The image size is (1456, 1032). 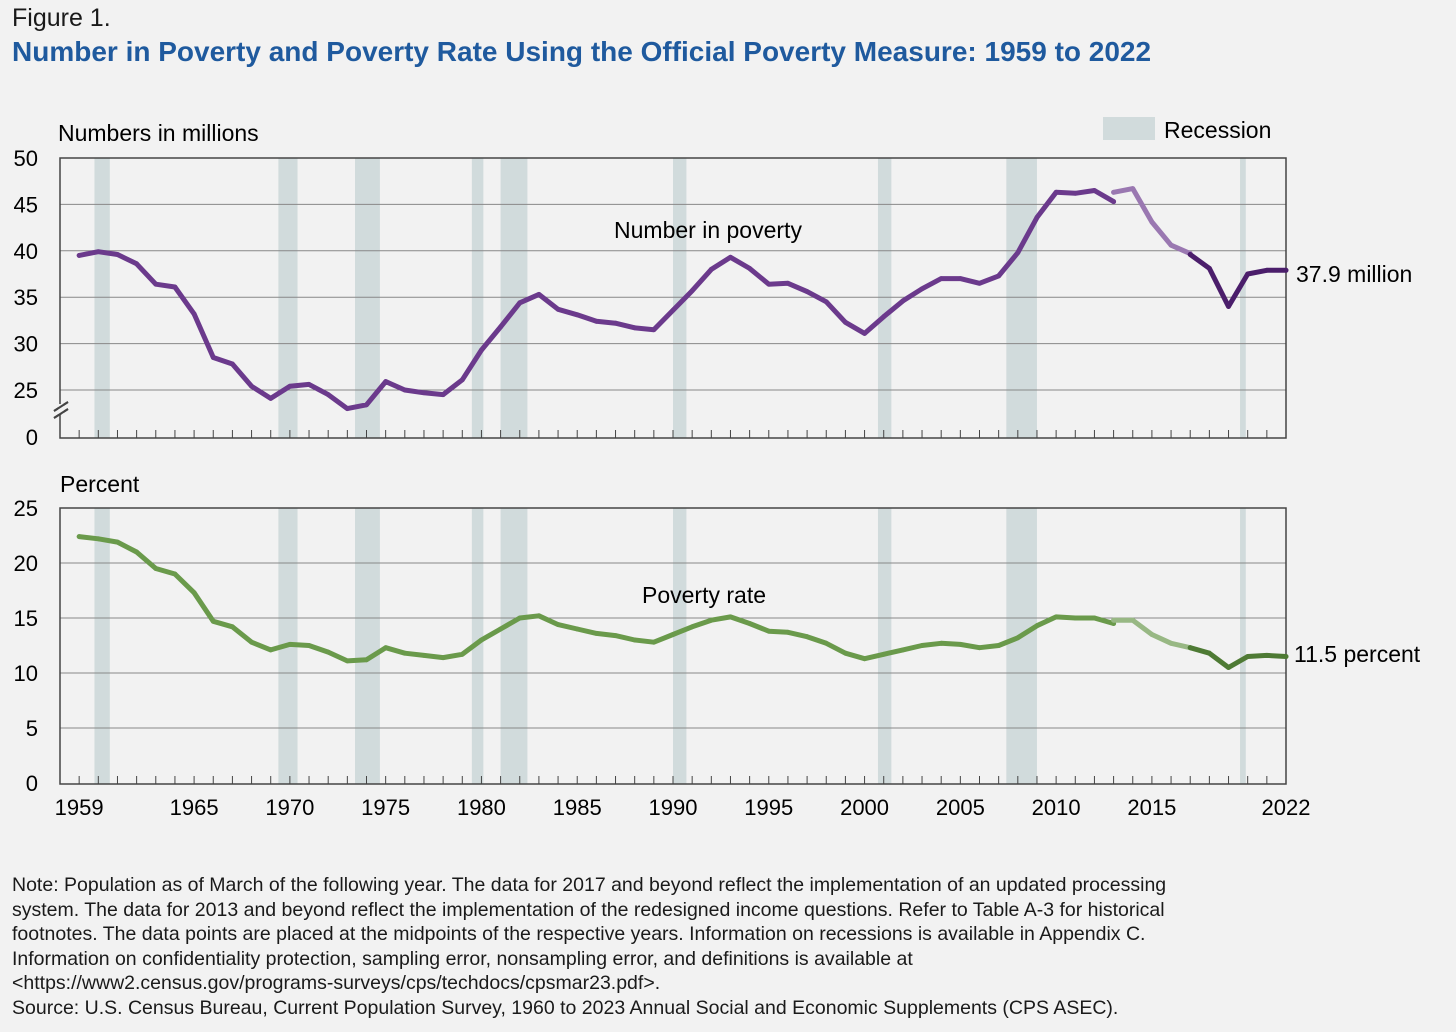 I want to click on x-tick-label: 2015, so click(x=1151, y=807).